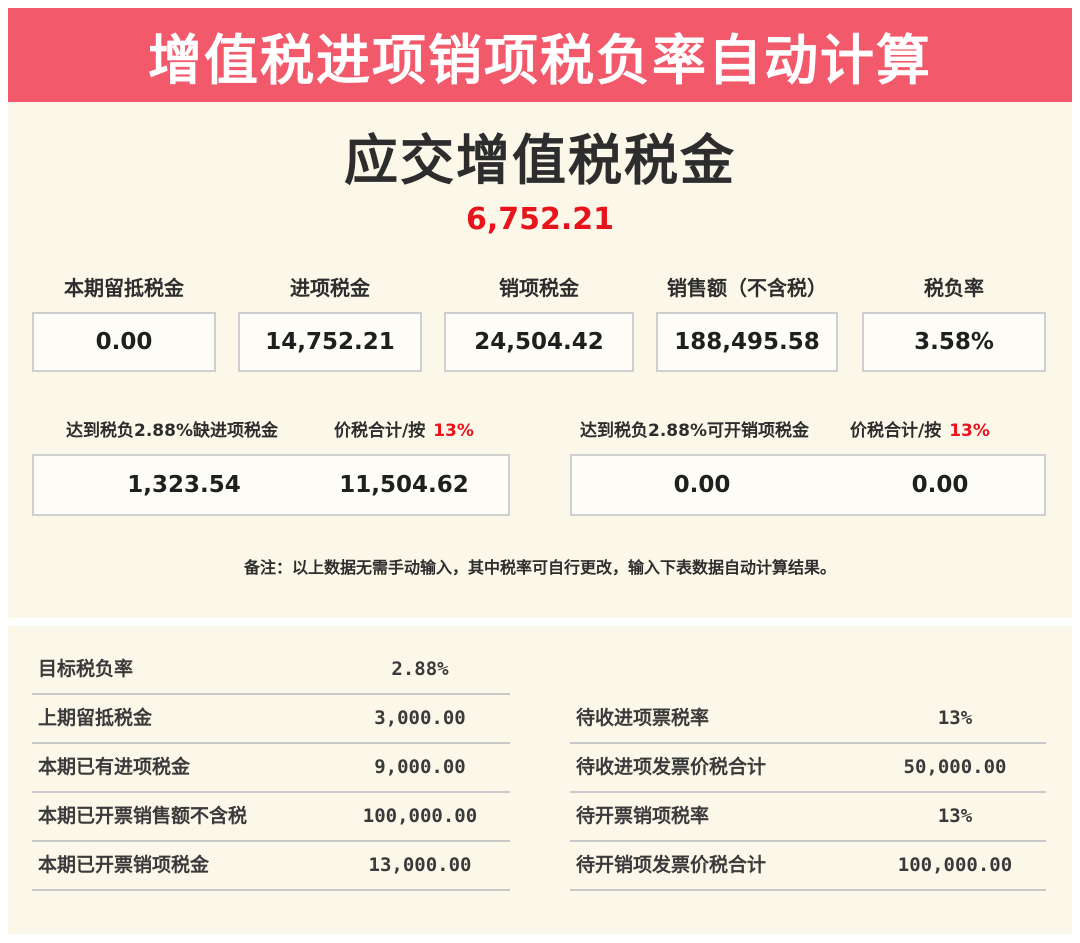  What do you see at coordinates (747, 288) in the screenshot?
I see `metric-label-sales: 销售额（不含税）` at bounding box center [747, 288].